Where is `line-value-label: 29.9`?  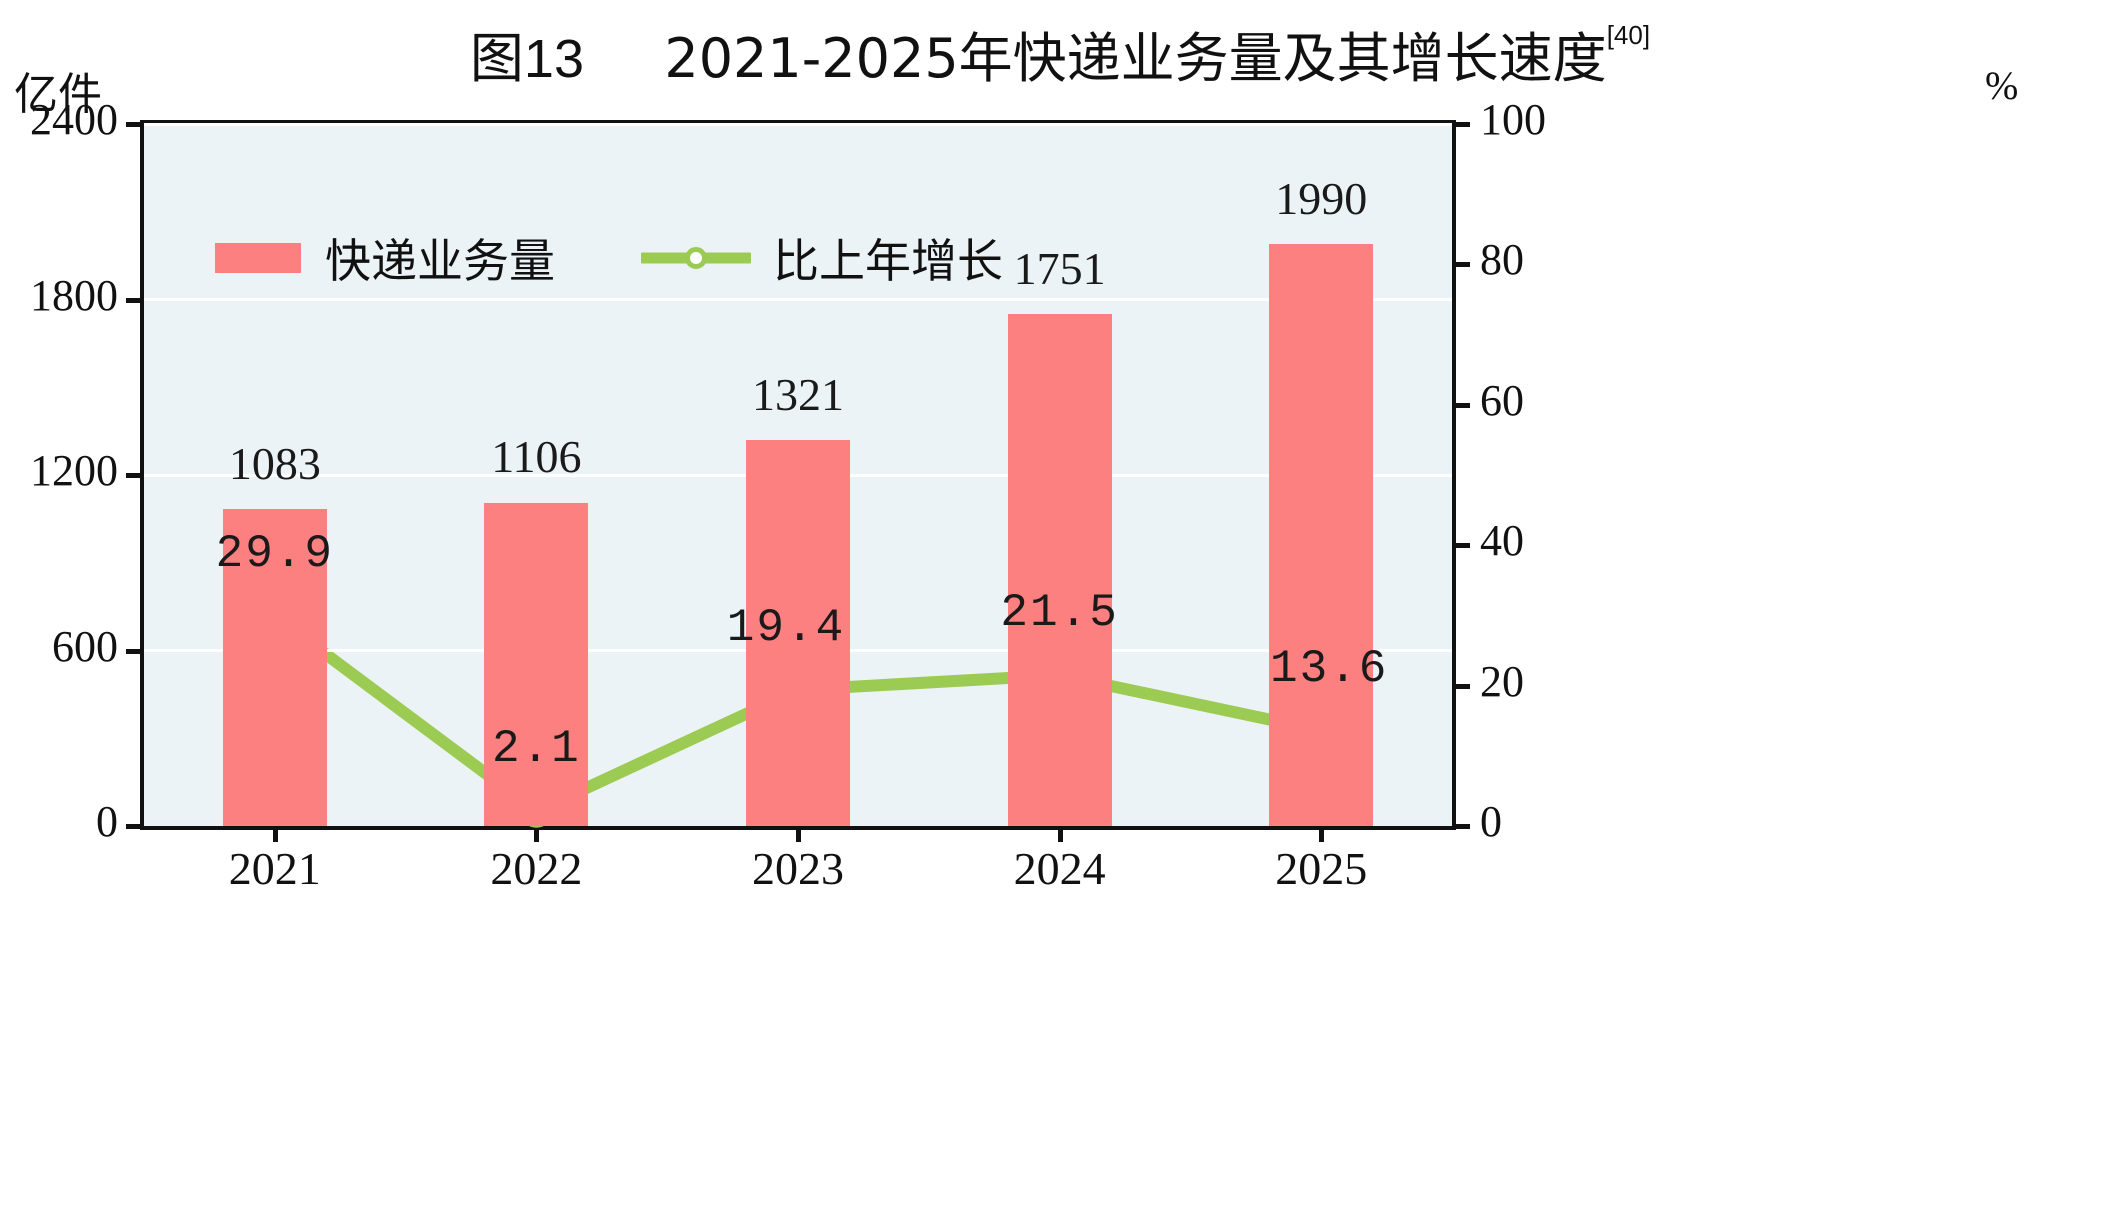
line-value-label: 29.9 is located at coordinates (275, 554).